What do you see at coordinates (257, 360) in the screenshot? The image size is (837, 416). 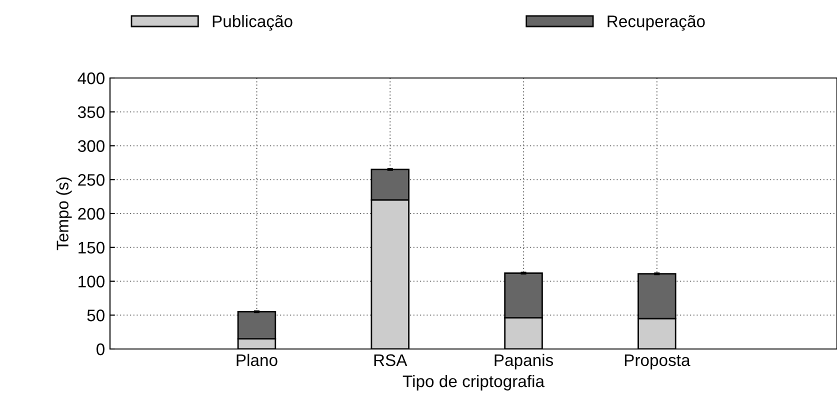 I see `x-tick-label: Plano` at bounding box center [257, 360].